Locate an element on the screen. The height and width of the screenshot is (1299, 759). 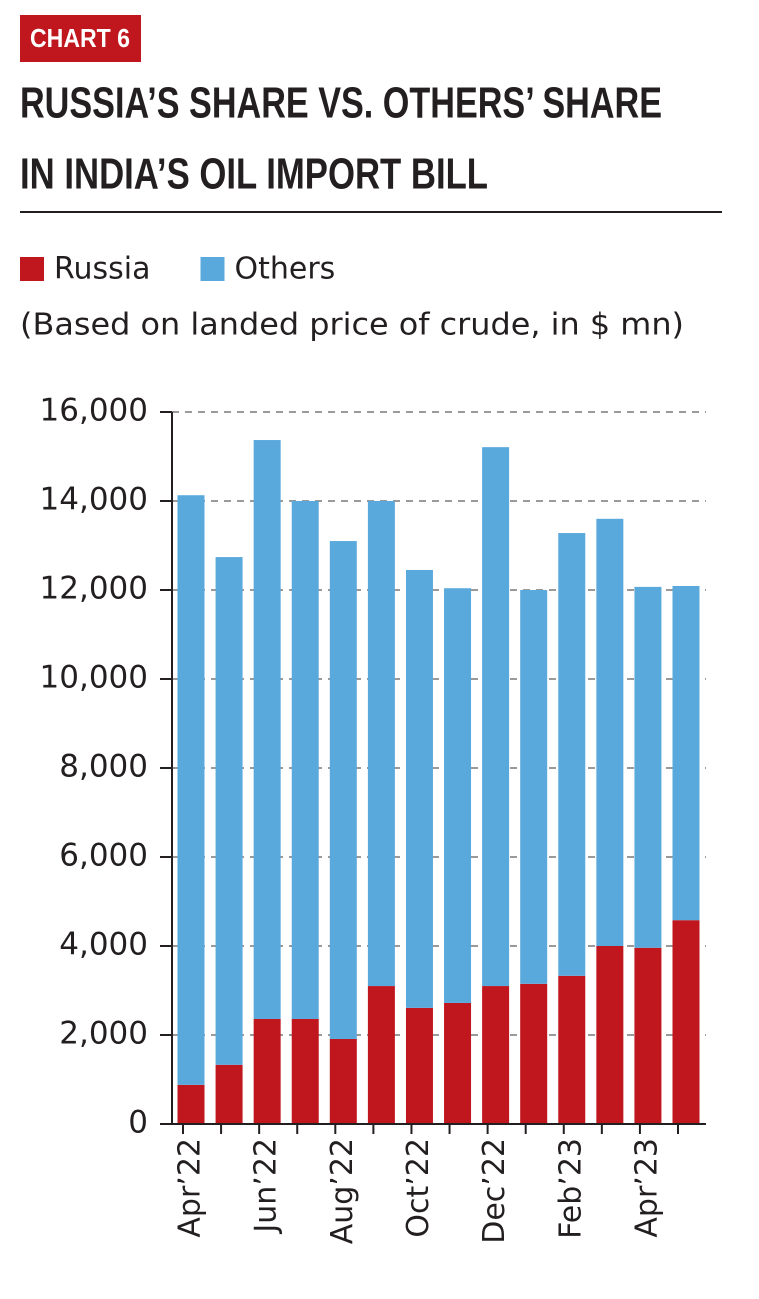
legend-label: Others is located at coordinates (285, 269).